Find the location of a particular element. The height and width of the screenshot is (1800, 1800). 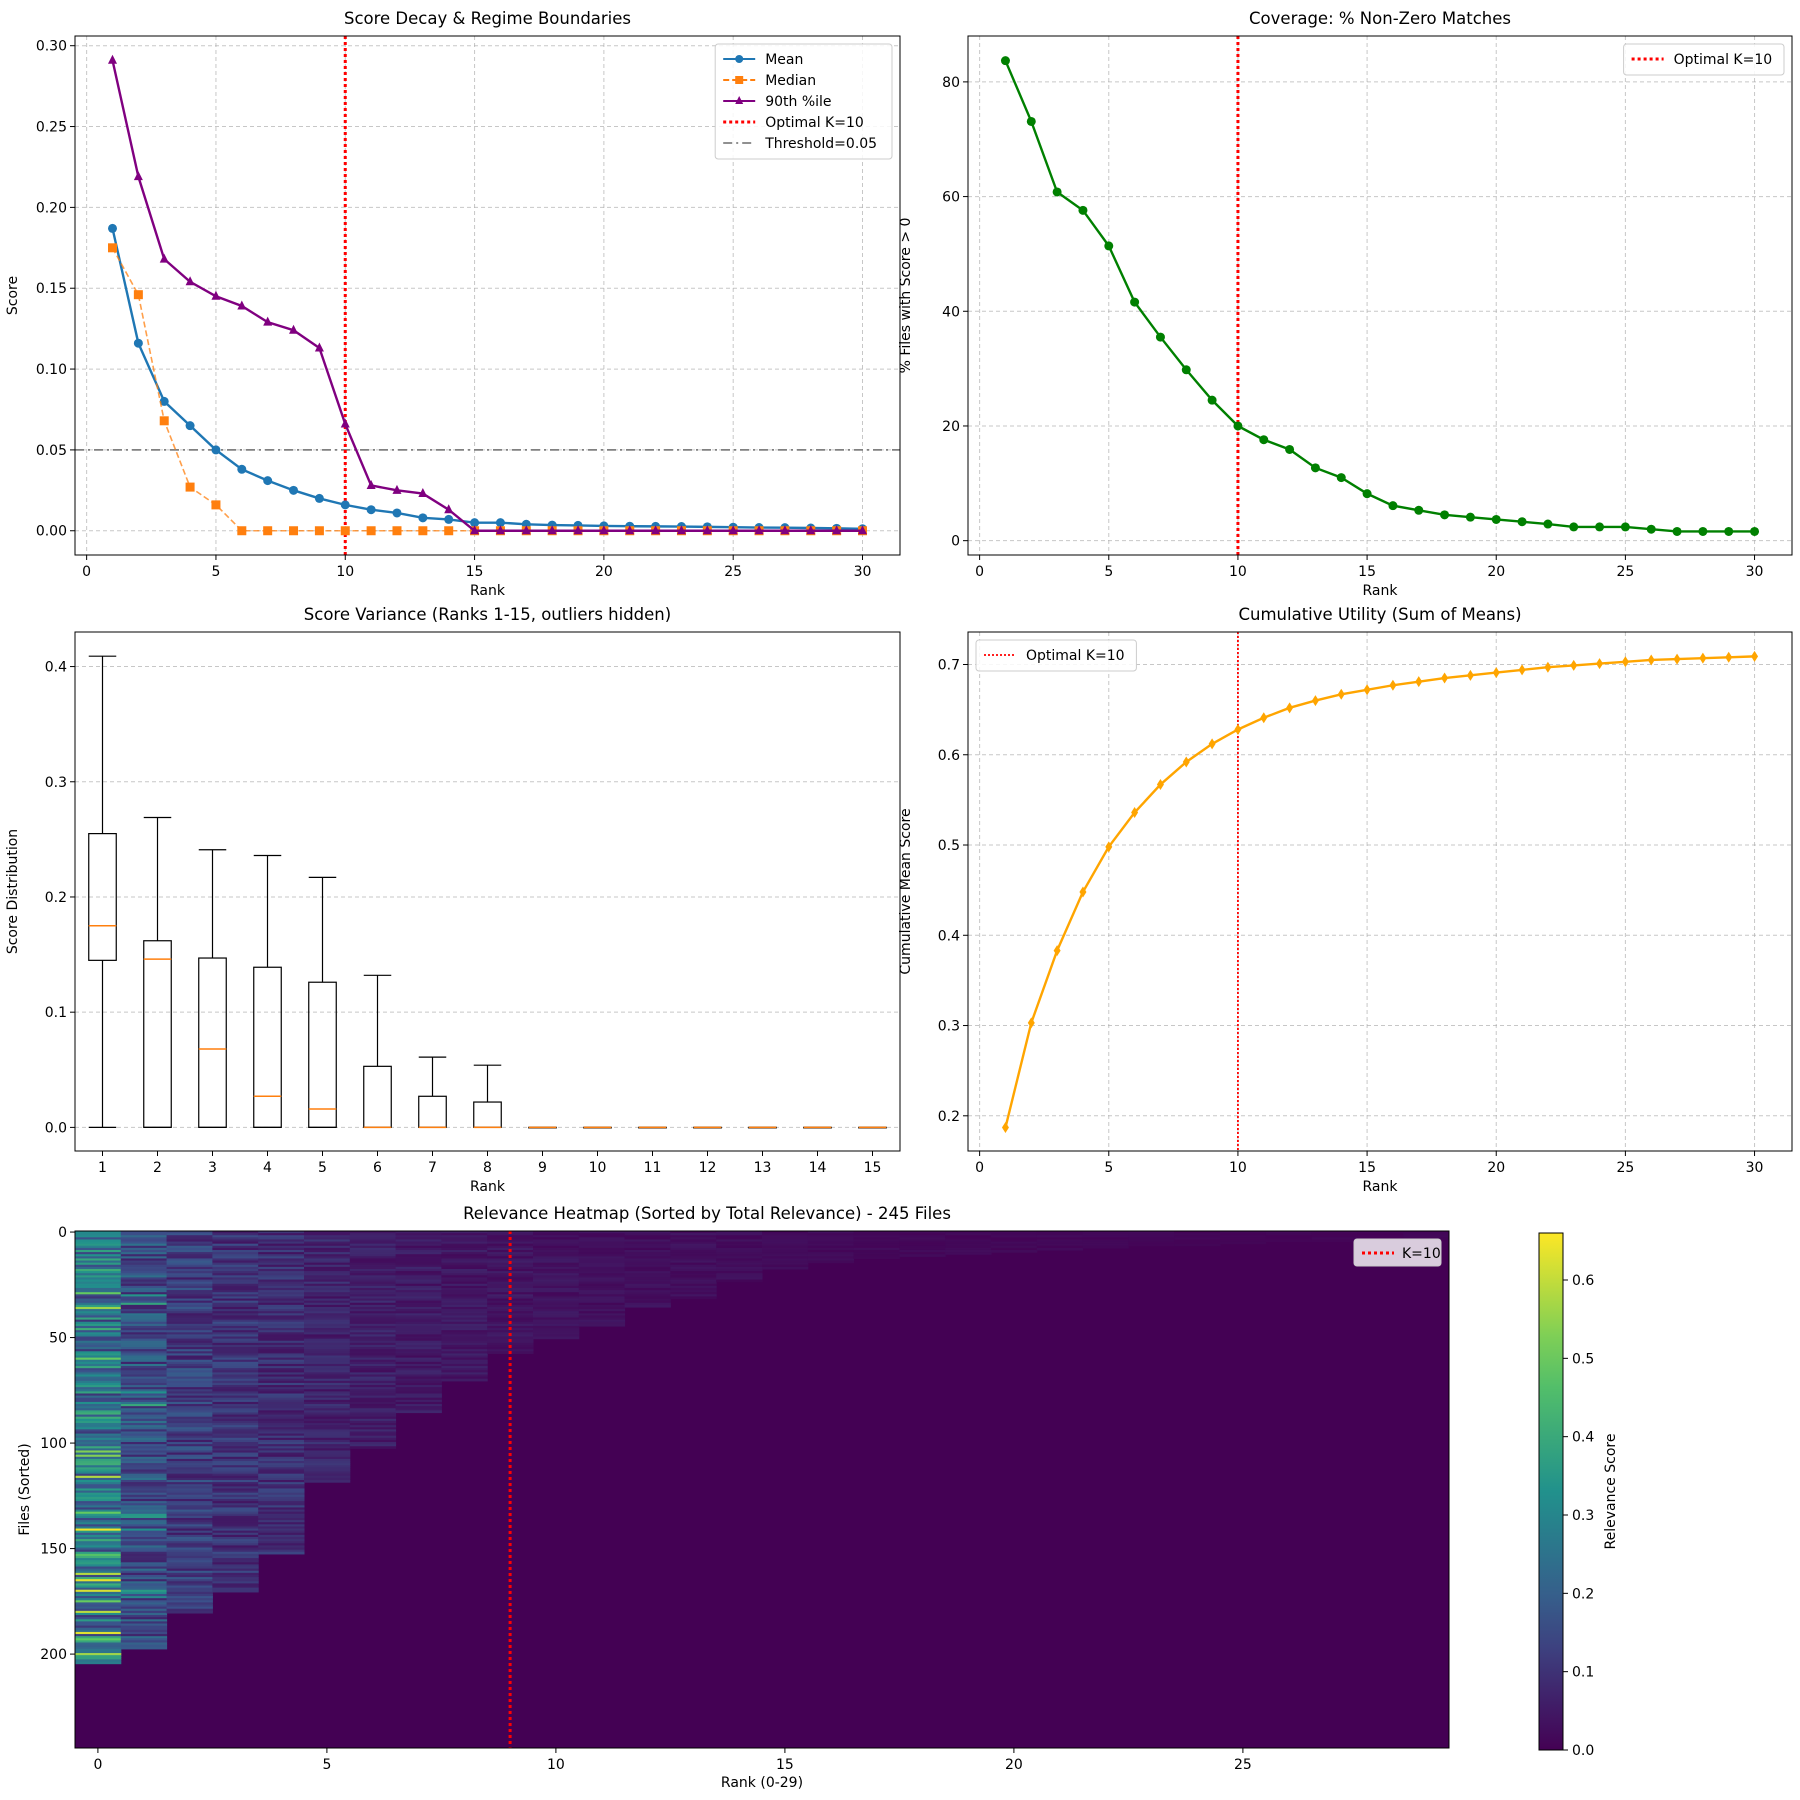

y-axis-label: % Files with Score > 0 is located at coordinates (906, 296).